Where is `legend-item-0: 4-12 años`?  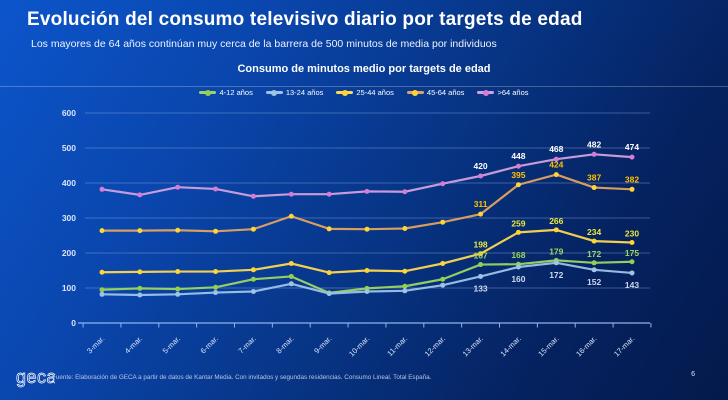
legend-item-0: 4-12 años is located at coordinates (226, 92).